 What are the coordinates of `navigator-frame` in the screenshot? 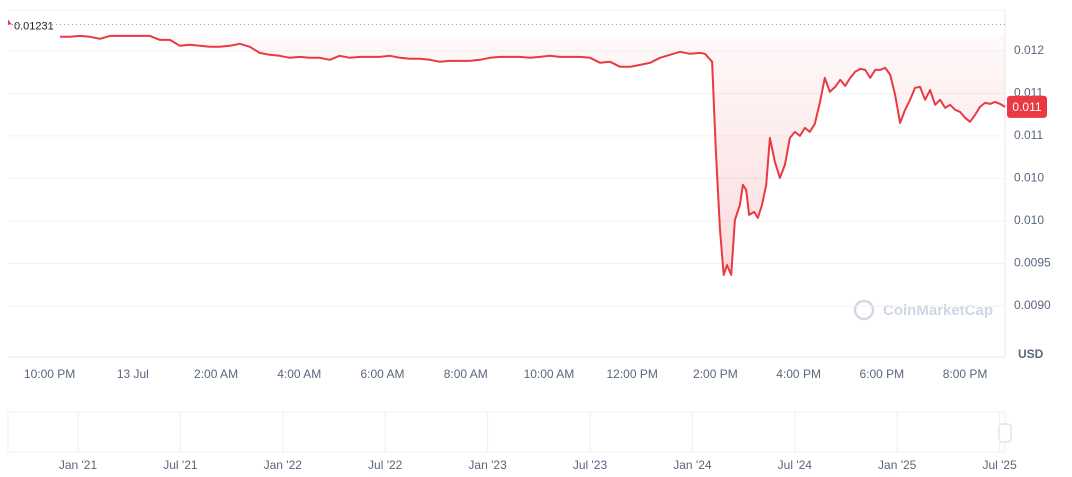 It's located at (506, 432).